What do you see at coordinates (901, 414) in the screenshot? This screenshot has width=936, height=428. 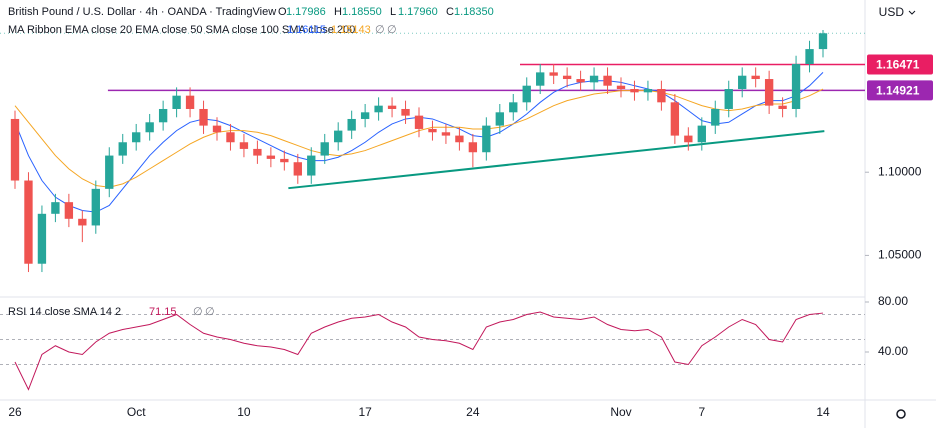 I see `settings-icon` at bounding box center [901, 414].